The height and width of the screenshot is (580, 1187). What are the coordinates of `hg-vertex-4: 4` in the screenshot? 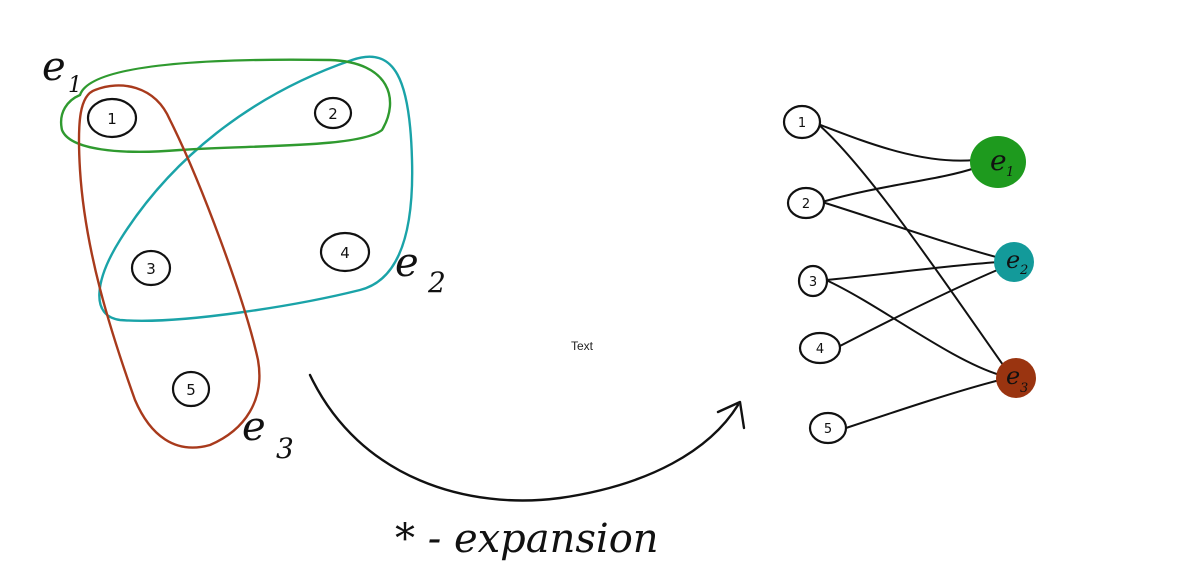 It's located at (345, 252).